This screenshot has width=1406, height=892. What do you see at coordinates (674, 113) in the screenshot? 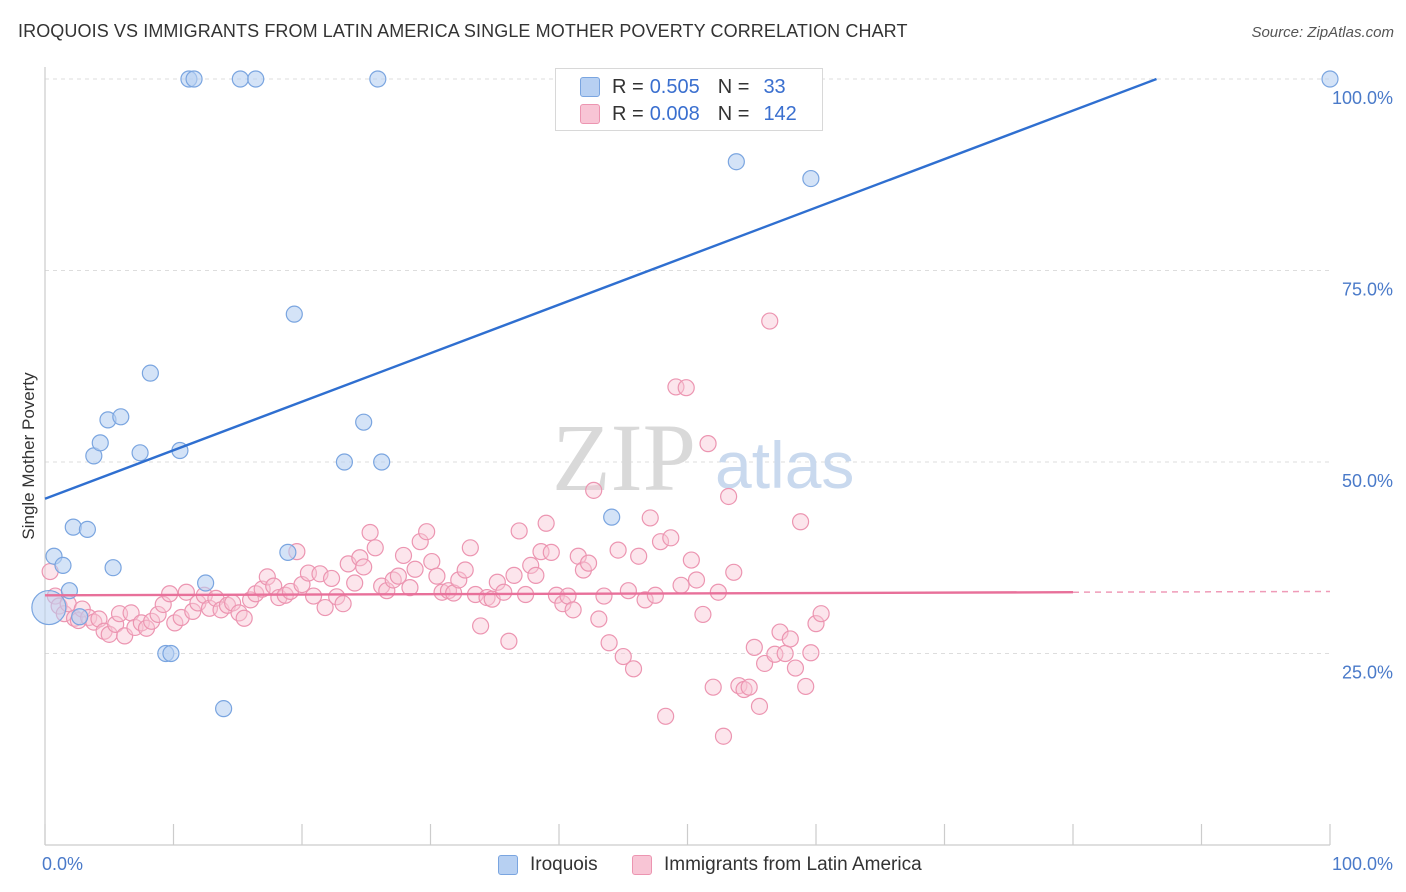
I see `legend-r-value-latin-america: 0.008` at bounding box center [674, 113].